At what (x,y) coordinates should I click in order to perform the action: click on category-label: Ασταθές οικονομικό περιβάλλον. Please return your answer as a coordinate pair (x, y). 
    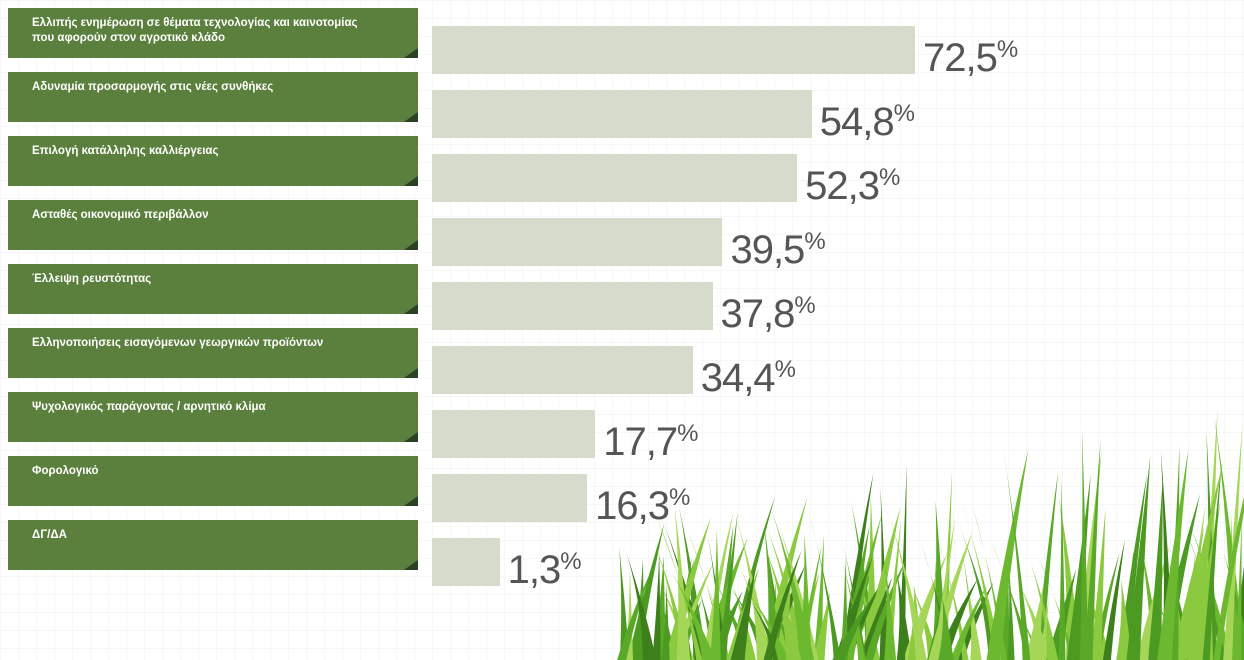
    Looking at the image, I should click on (213, 225).